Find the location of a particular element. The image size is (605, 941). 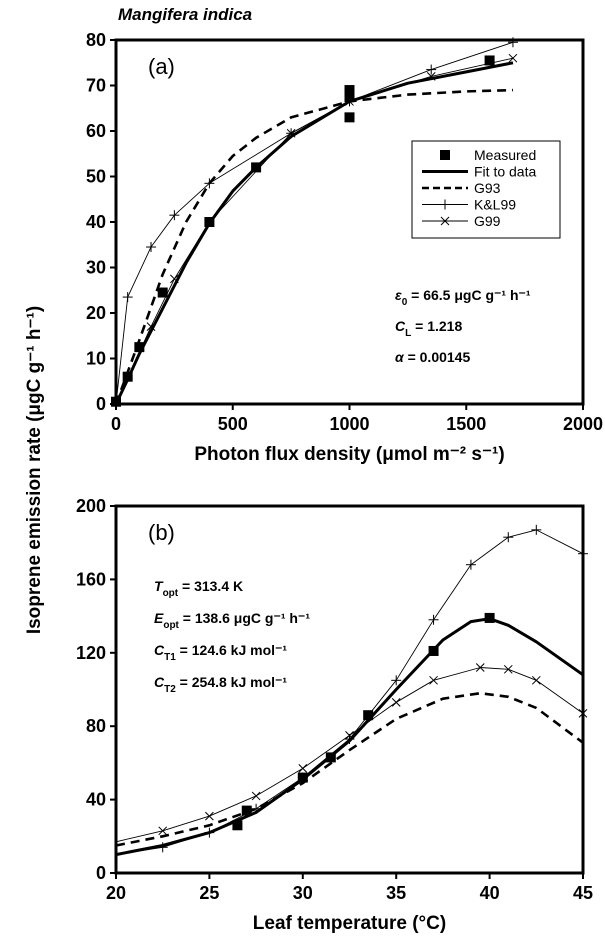

annotation-value: = 124.6 kJ mol⁻¹ is located at coordinates (232, 650).